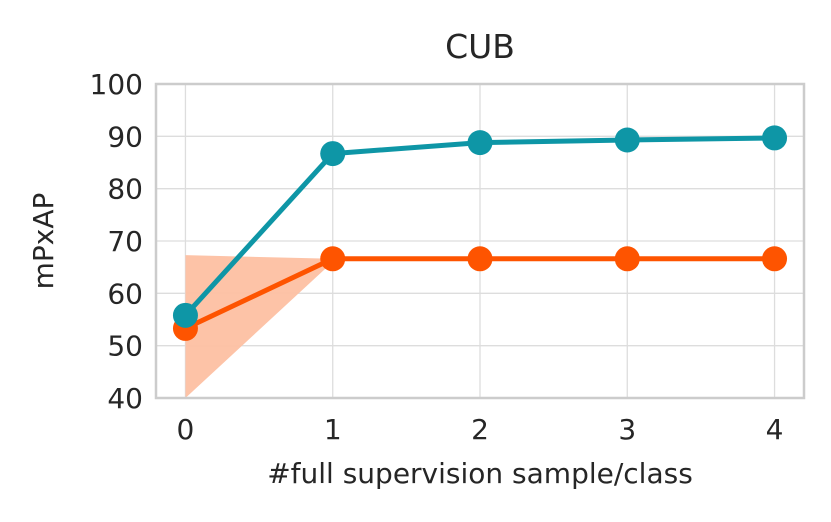 This screenshot has width=831, height=522. What do you see at coordinates (125, 398) in the screenshot?
I see `y-tick-label: 40` at bounding box center [125, 398].